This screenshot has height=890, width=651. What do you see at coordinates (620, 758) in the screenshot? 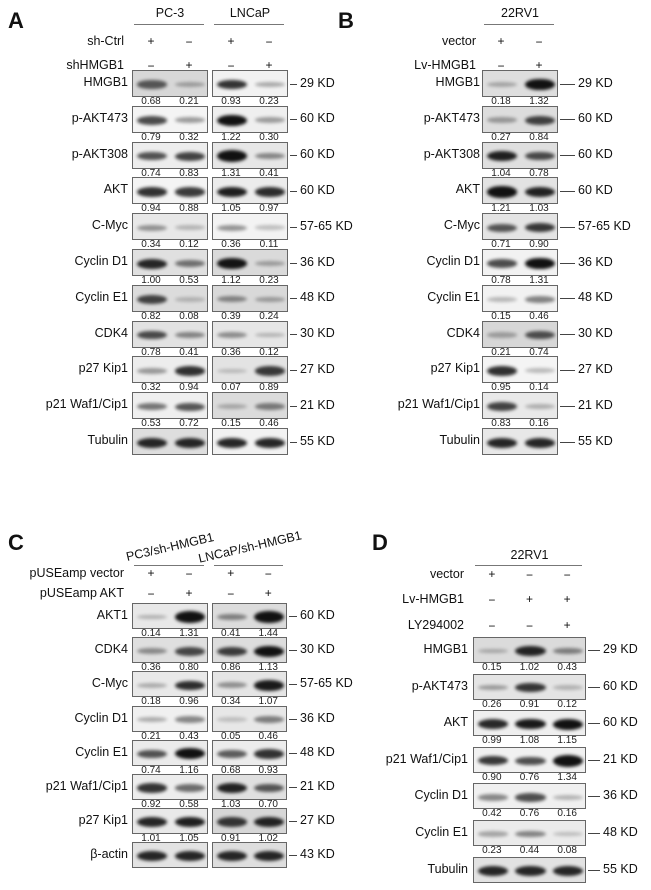
I see `molecular-weight-label: 21 KD` at bounding box center [620, 758].